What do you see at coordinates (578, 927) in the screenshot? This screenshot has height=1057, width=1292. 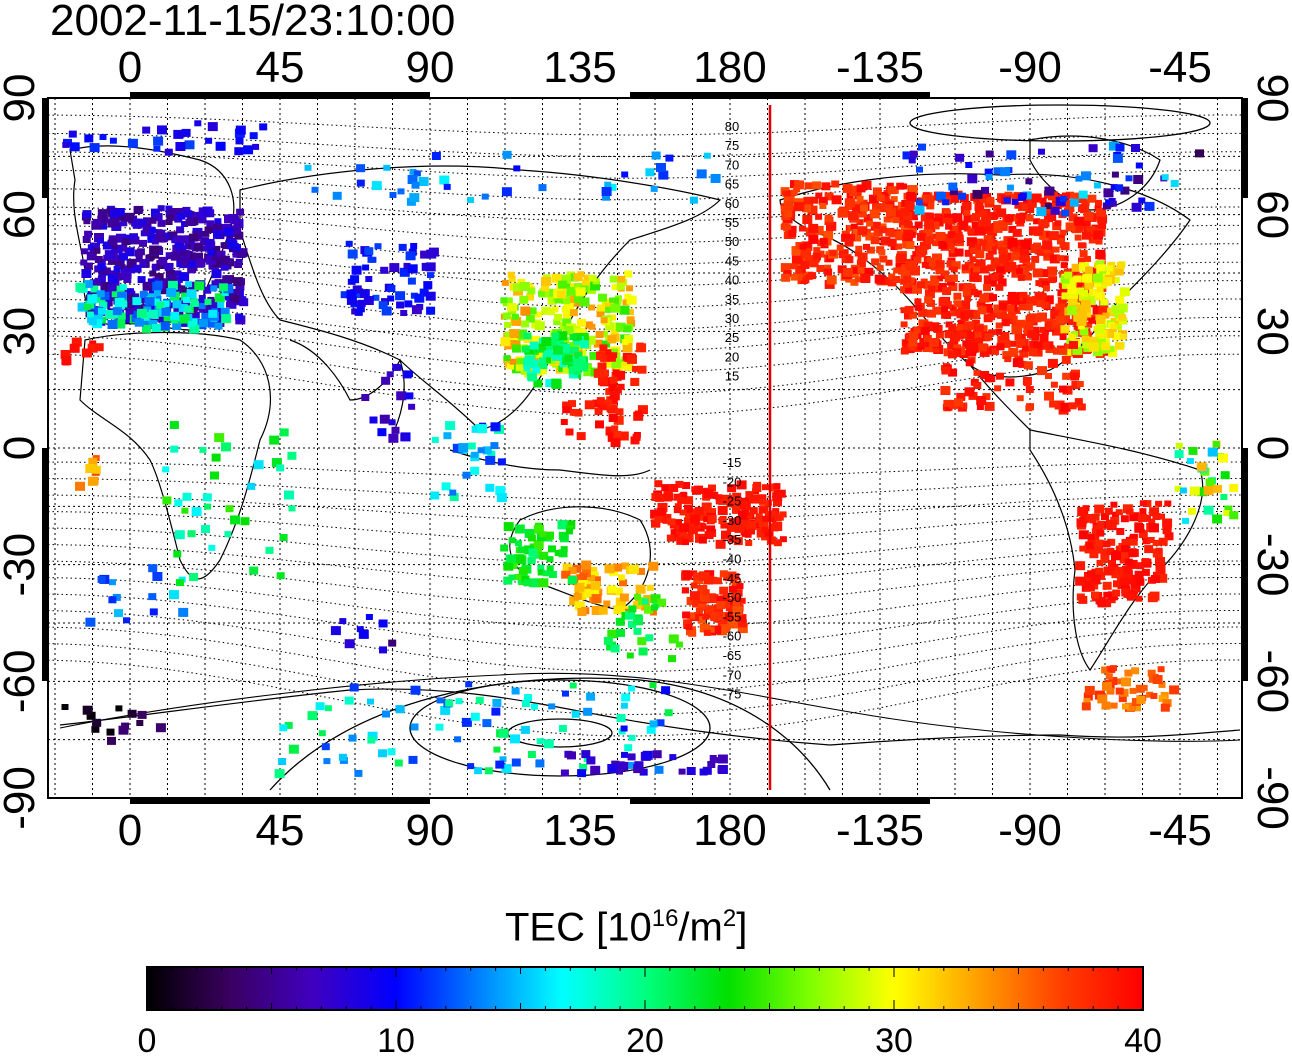 I see `colorbar-title-text: TEC [10` at bounding box center [578, 927].